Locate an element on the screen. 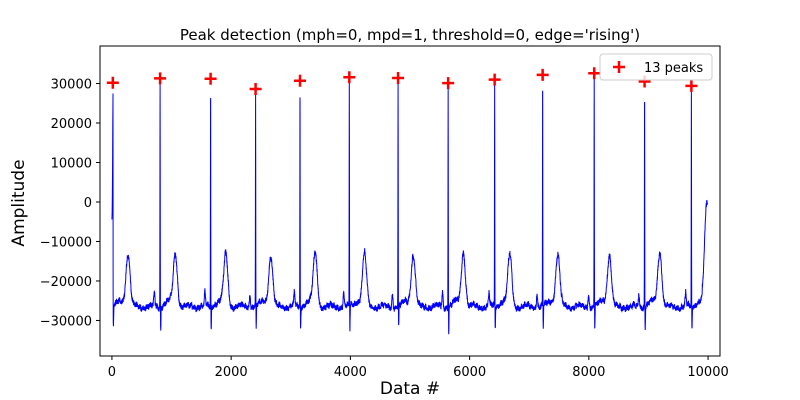 This screenshot has height=400, width=800. x-tick-label: 4000 is located at coordinates (350, 372).